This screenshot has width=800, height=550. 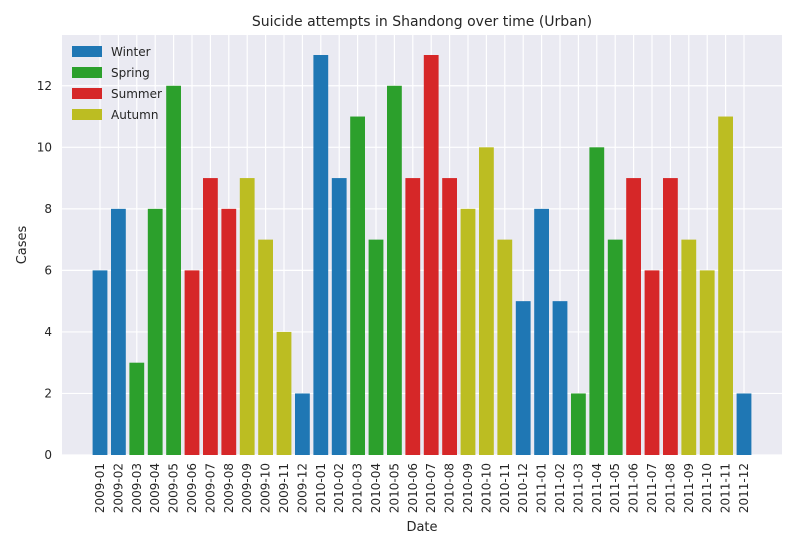 I want to click on x-tick-label: 2010-05, so click(x=394, y=488).